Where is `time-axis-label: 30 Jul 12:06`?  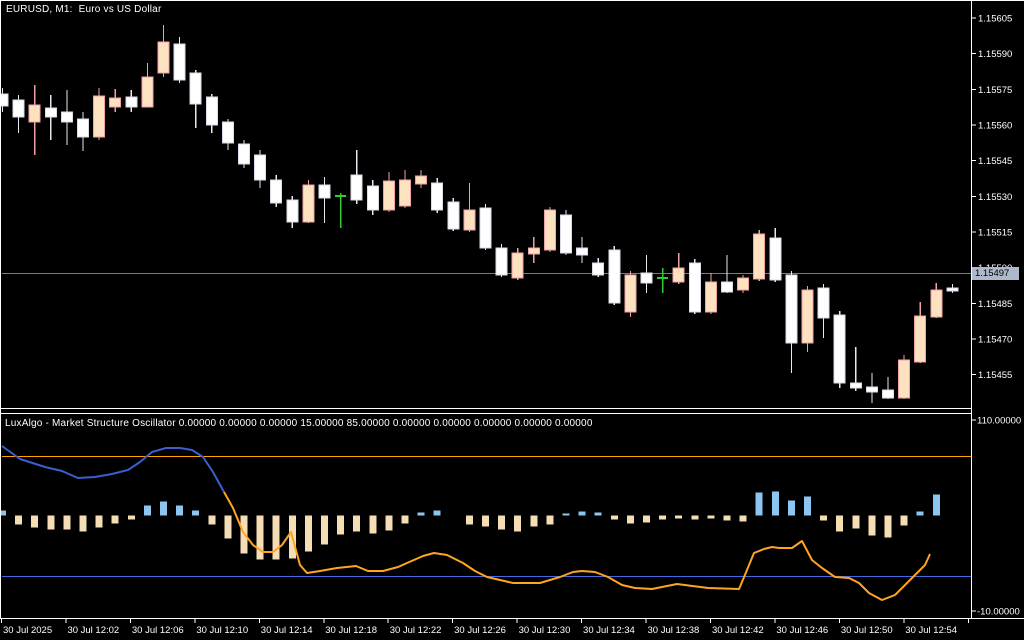
time-axis-label: 30 Jul 12:06 is located at coordinates (158, 630).